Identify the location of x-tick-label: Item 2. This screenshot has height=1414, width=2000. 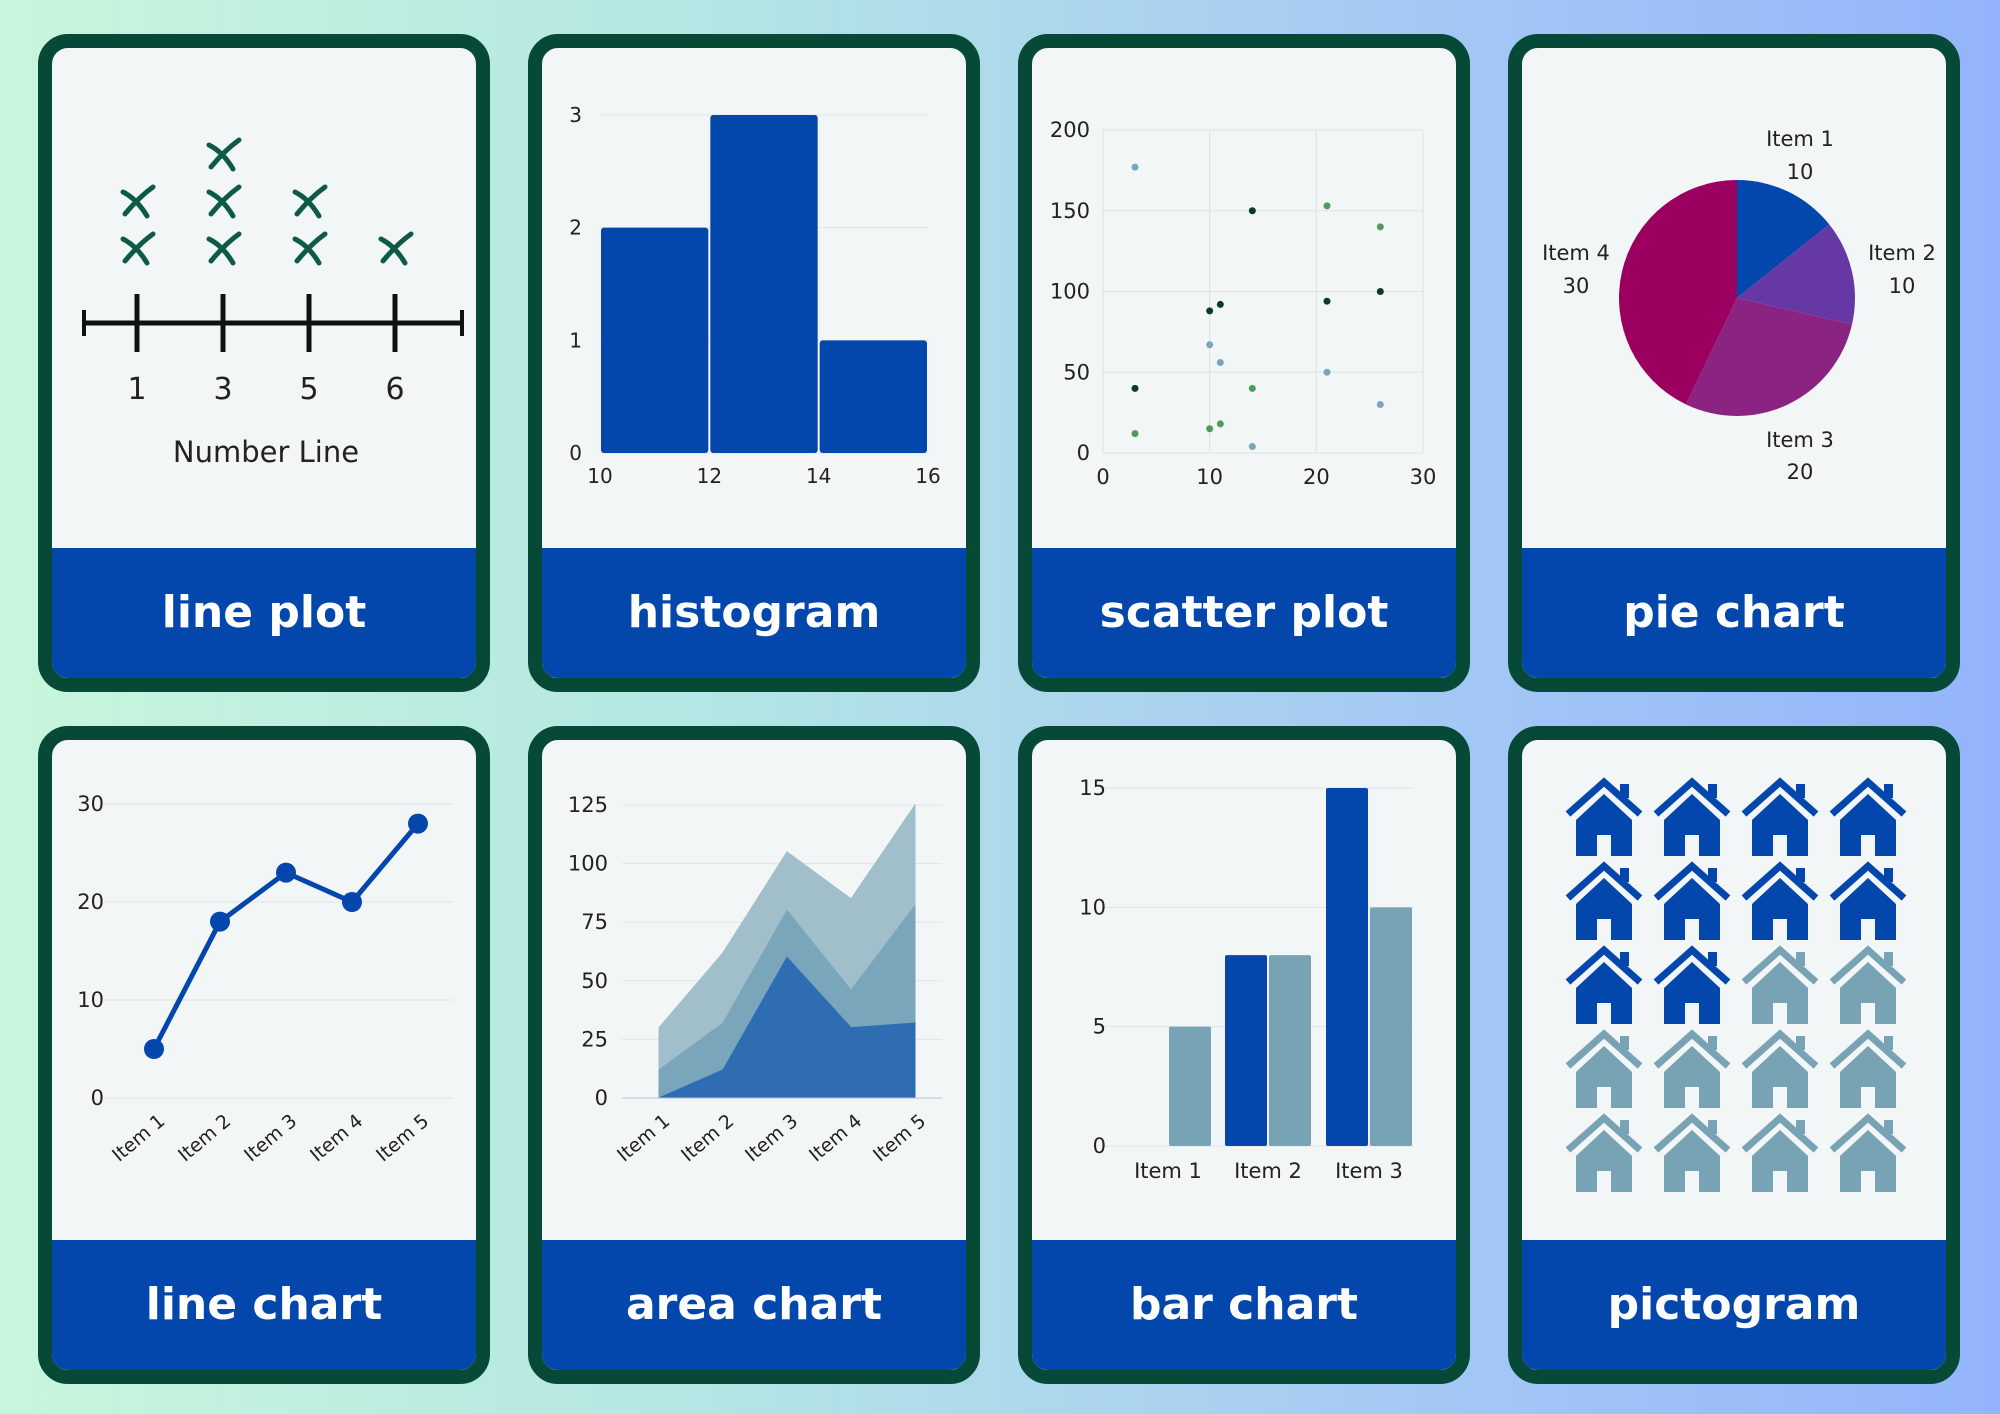
(707, 1138).